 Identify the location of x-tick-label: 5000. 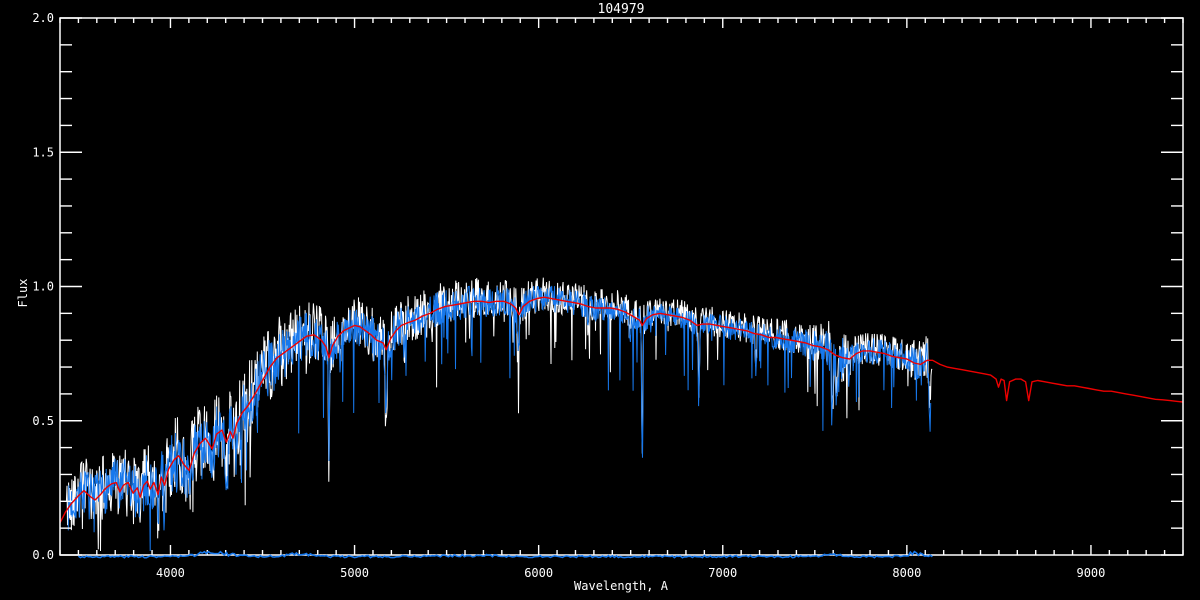
(354, 573).